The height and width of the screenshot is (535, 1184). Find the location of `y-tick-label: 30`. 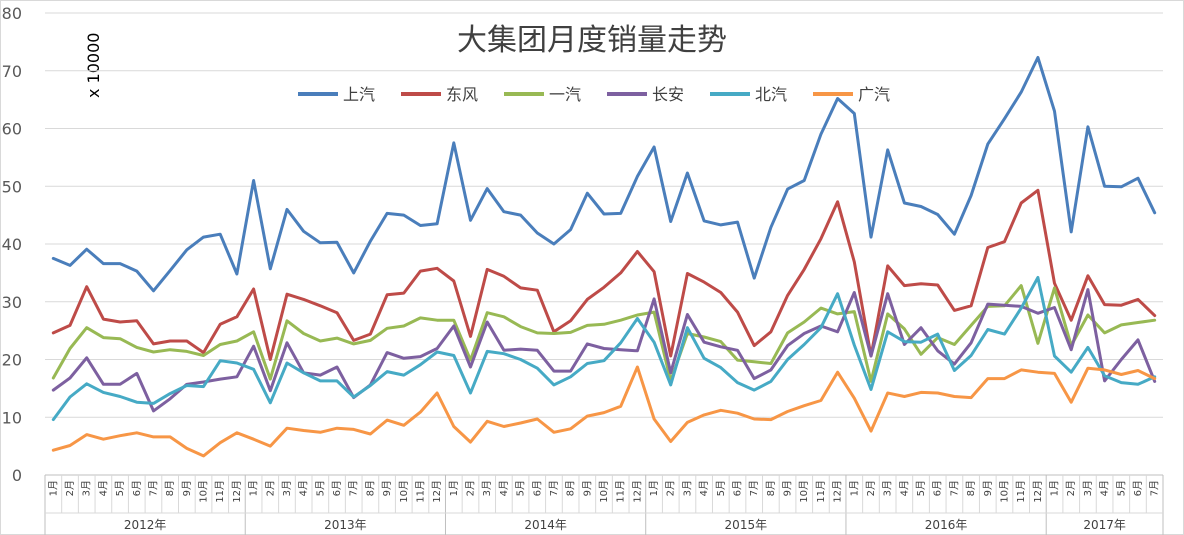

y-tick-label: 30 is located at coordinates (12, 302).